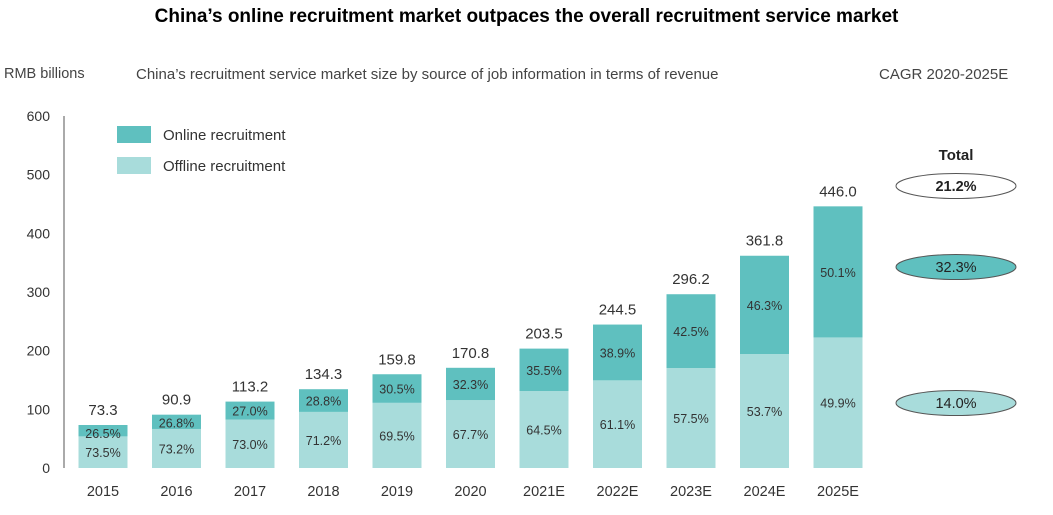  What do you see at coordinates (956, 155) in the screenshot?
I see `cagr-total-header: Total` at bounding box center [956, 155].